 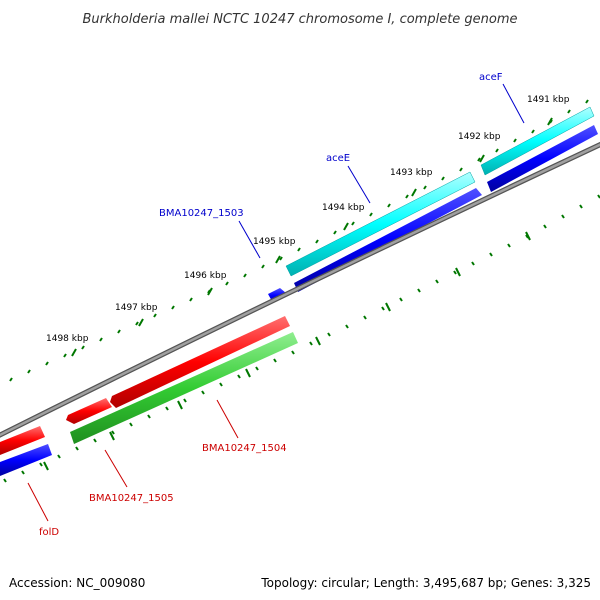 I want to click on rna-reverse-feature, so click(x=184, y=388).